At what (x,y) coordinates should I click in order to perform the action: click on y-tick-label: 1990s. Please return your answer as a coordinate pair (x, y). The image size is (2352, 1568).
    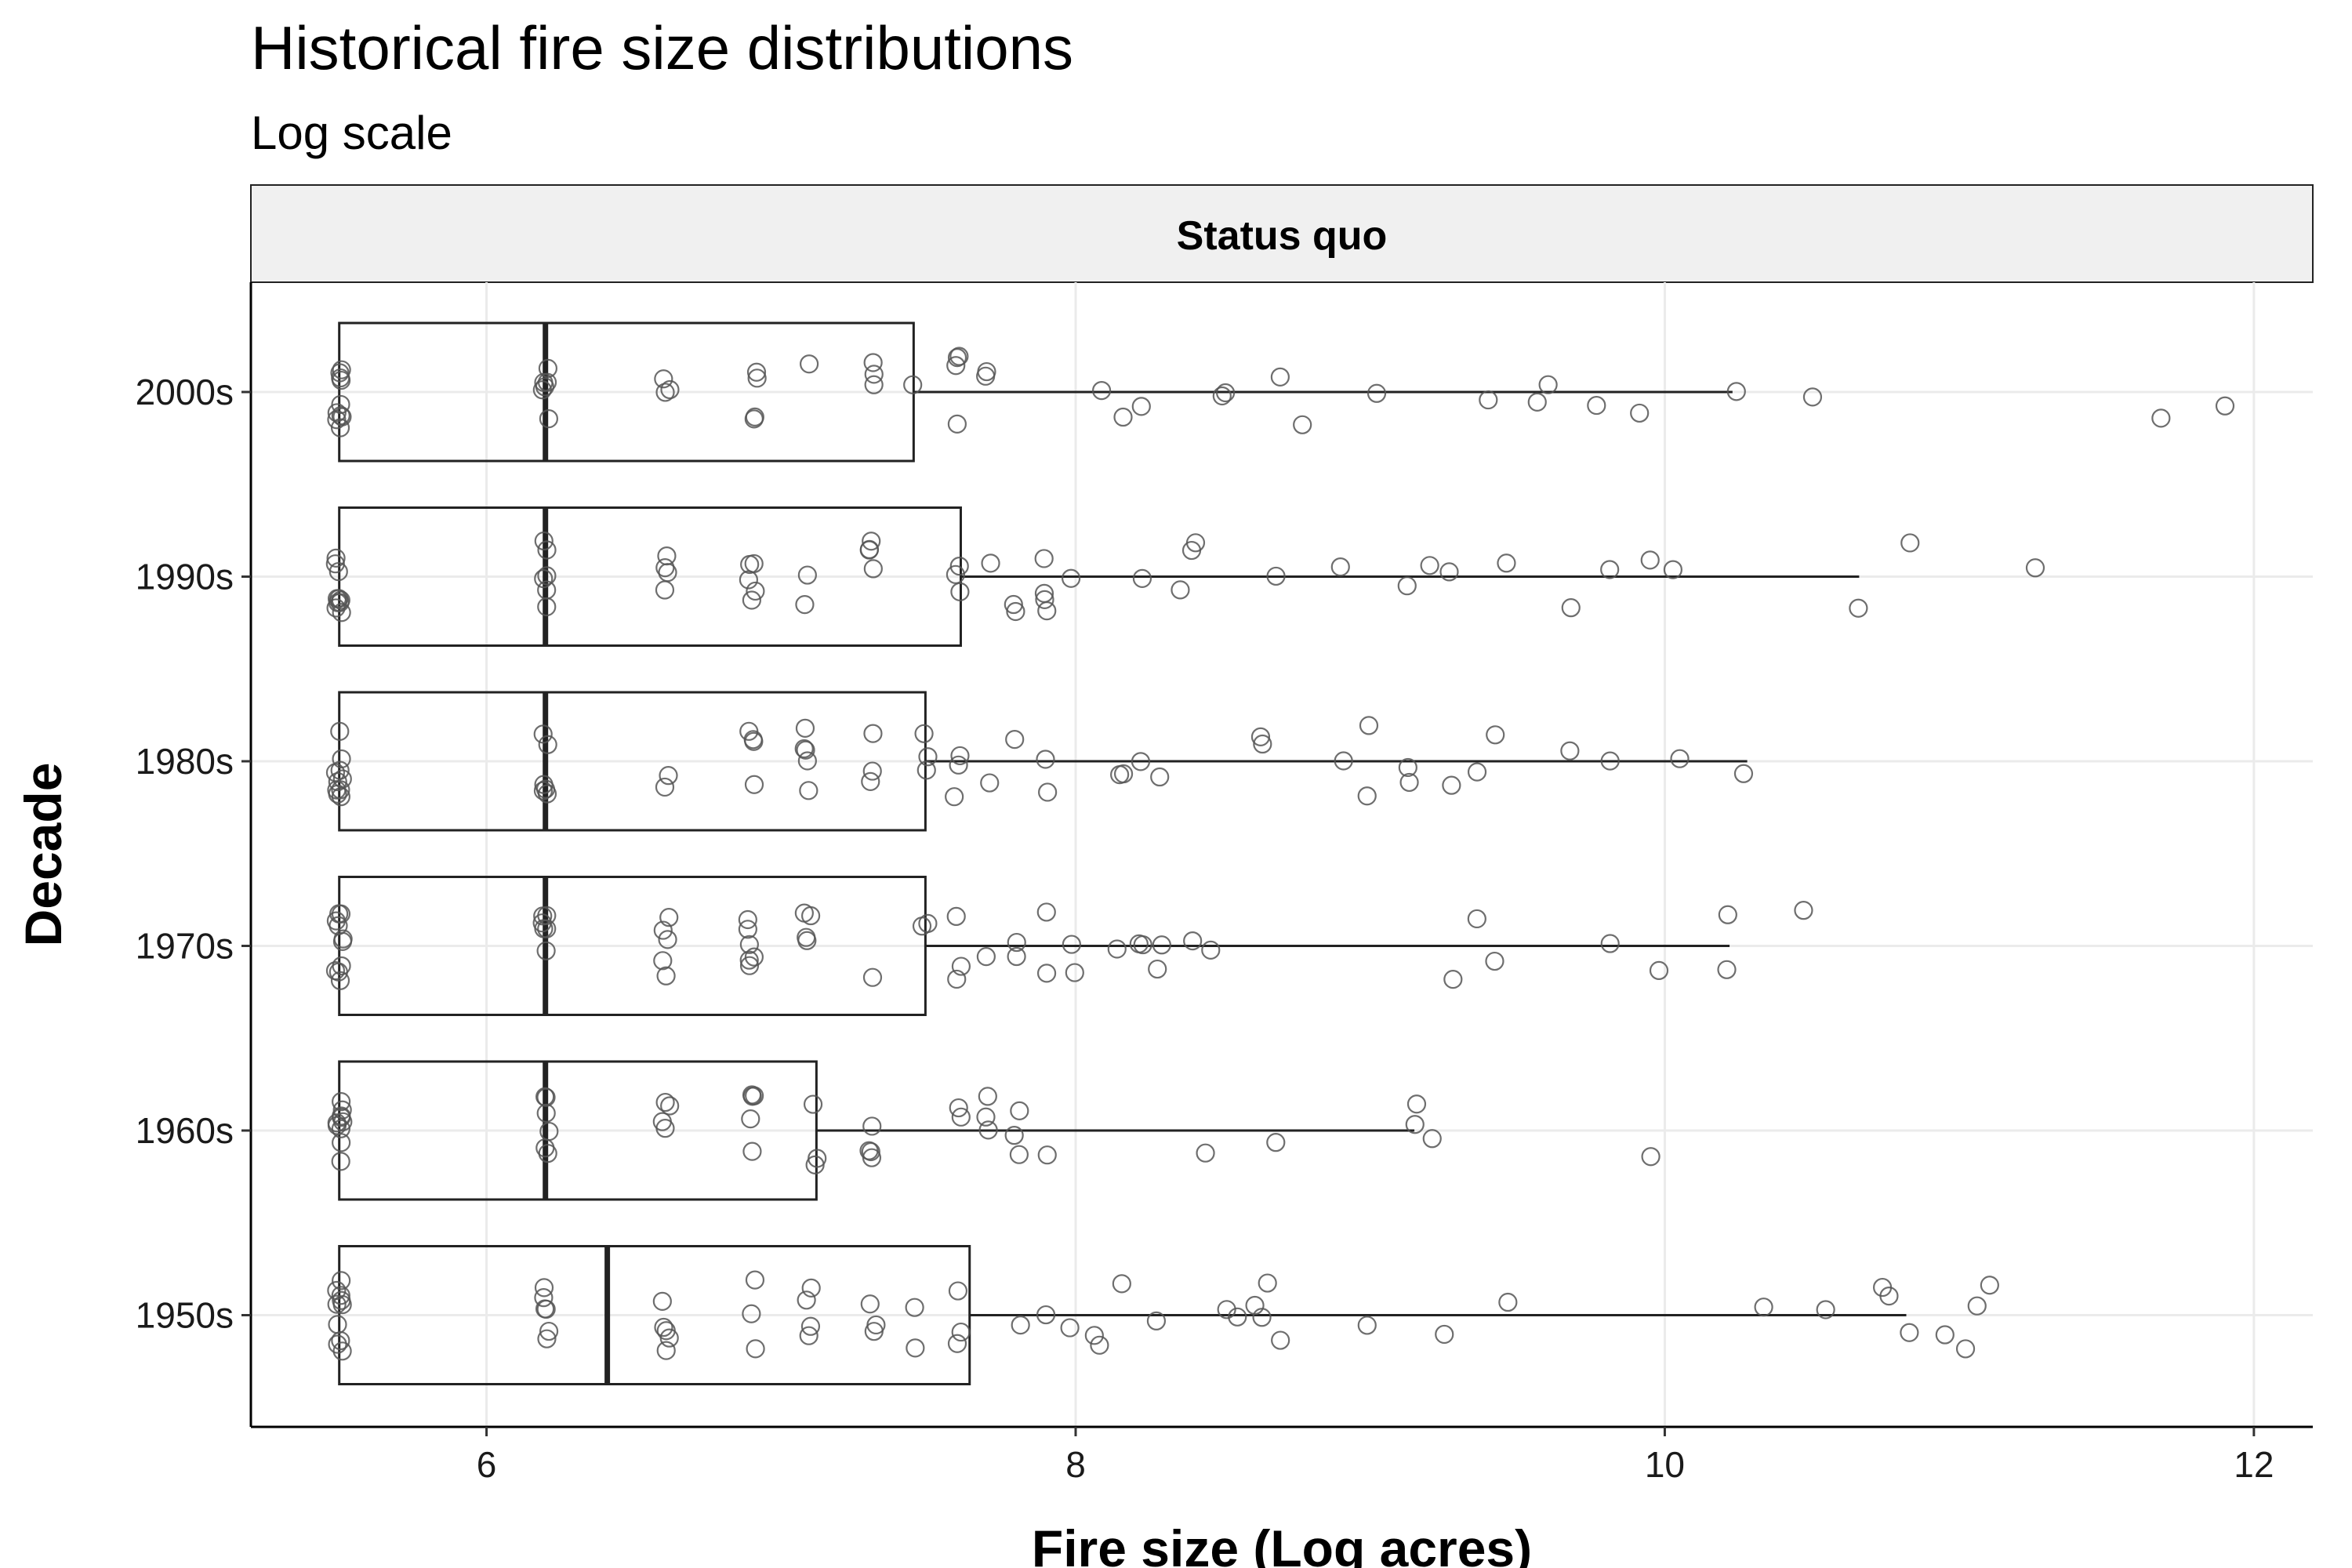
    Looking at the image, I should click on (185, 577).